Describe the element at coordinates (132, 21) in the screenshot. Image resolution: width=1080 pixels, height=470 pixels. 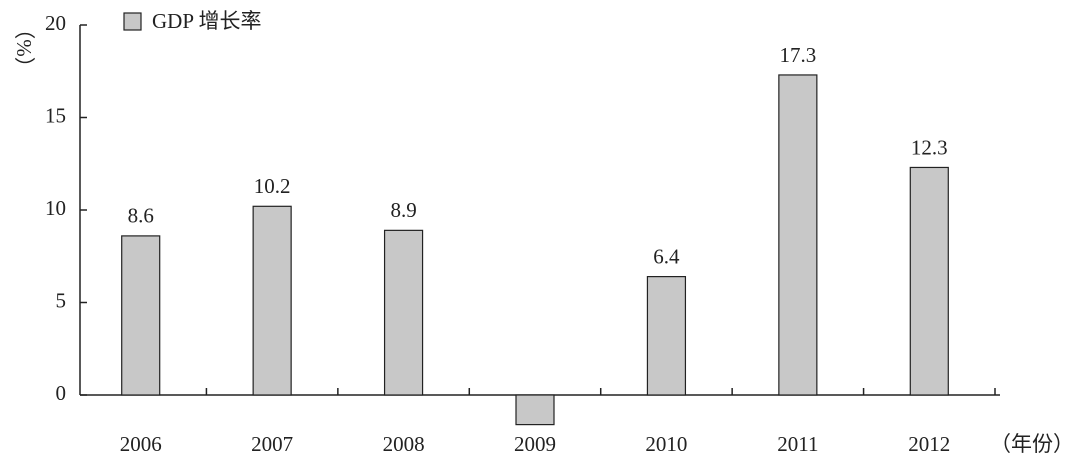
I see `legend-swatch` at that location.